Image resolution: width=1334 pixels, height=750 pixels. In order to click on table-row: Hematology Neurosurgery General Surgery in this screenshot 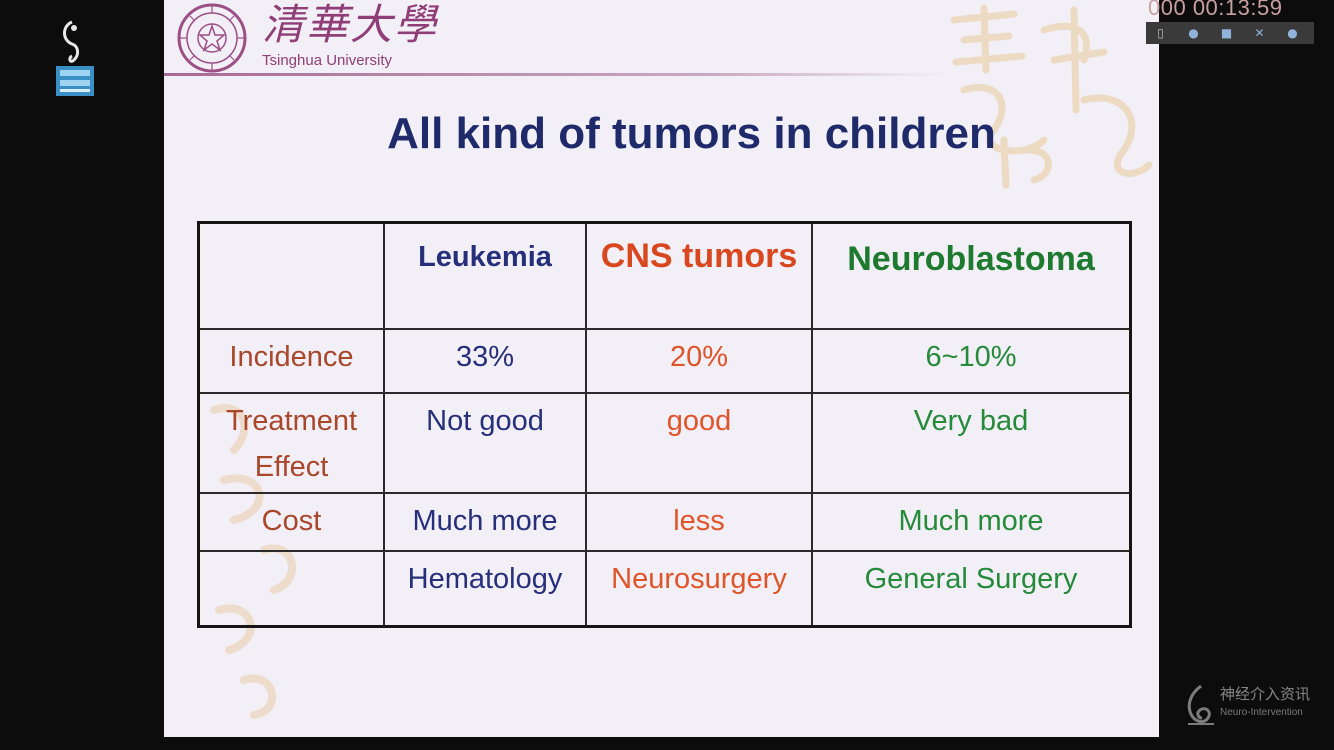, I will do `click(664, 588)`.